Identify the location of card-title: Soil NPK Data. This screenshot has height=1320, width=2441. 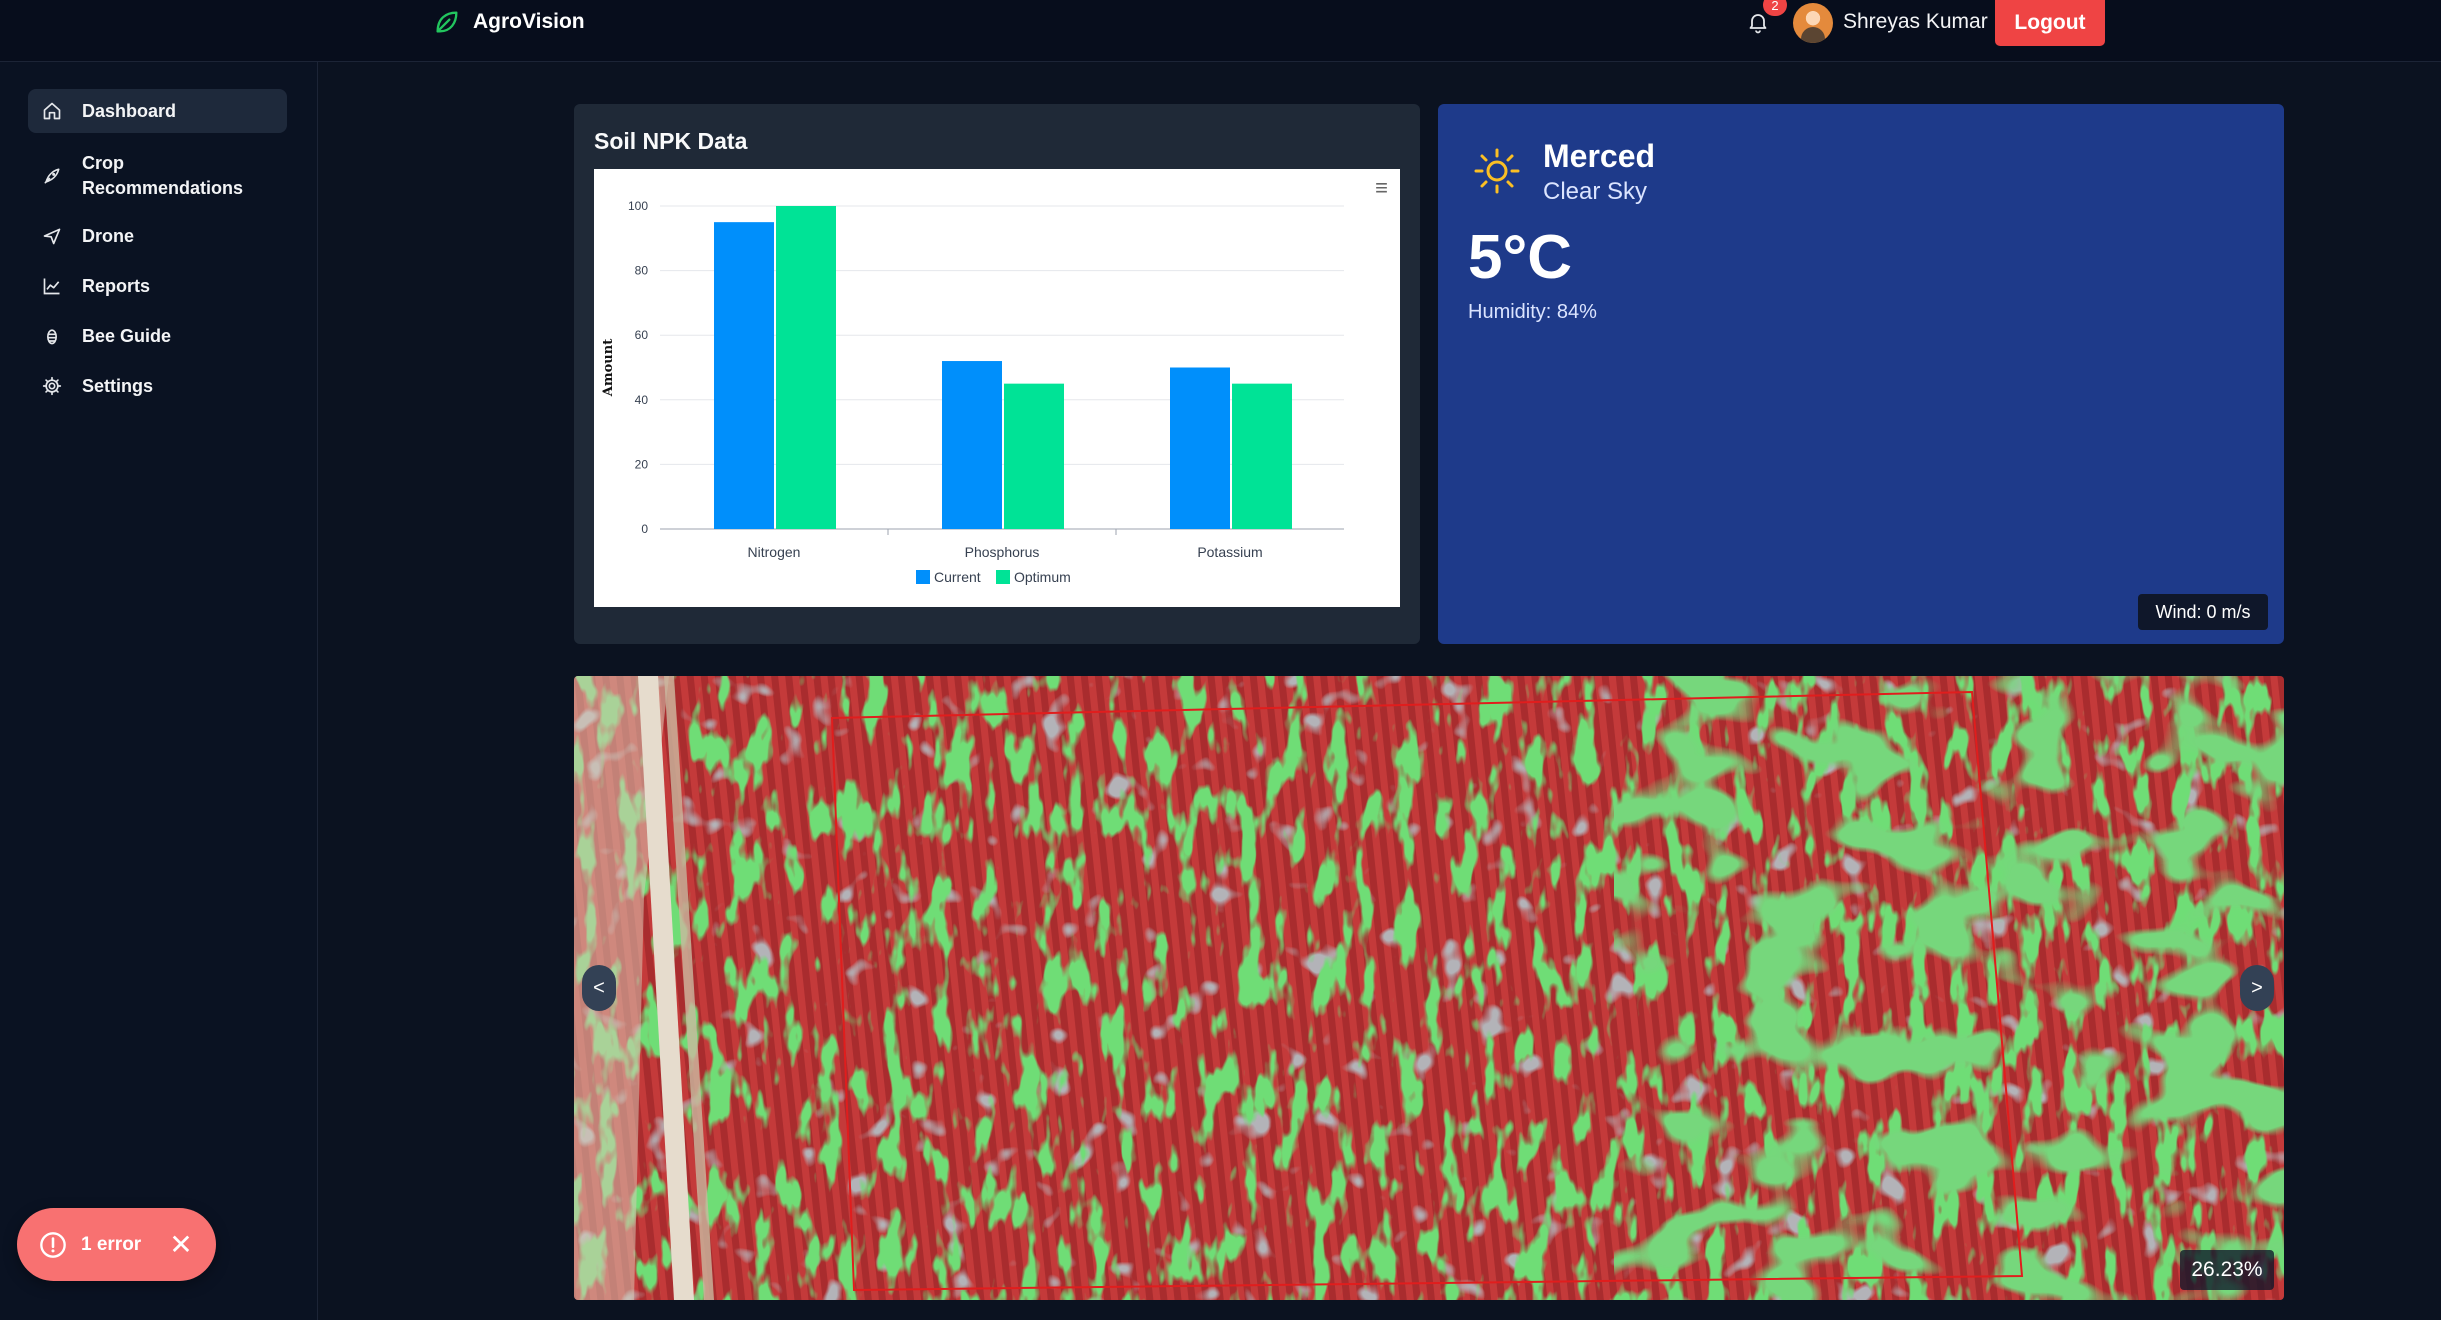
(671, 141).